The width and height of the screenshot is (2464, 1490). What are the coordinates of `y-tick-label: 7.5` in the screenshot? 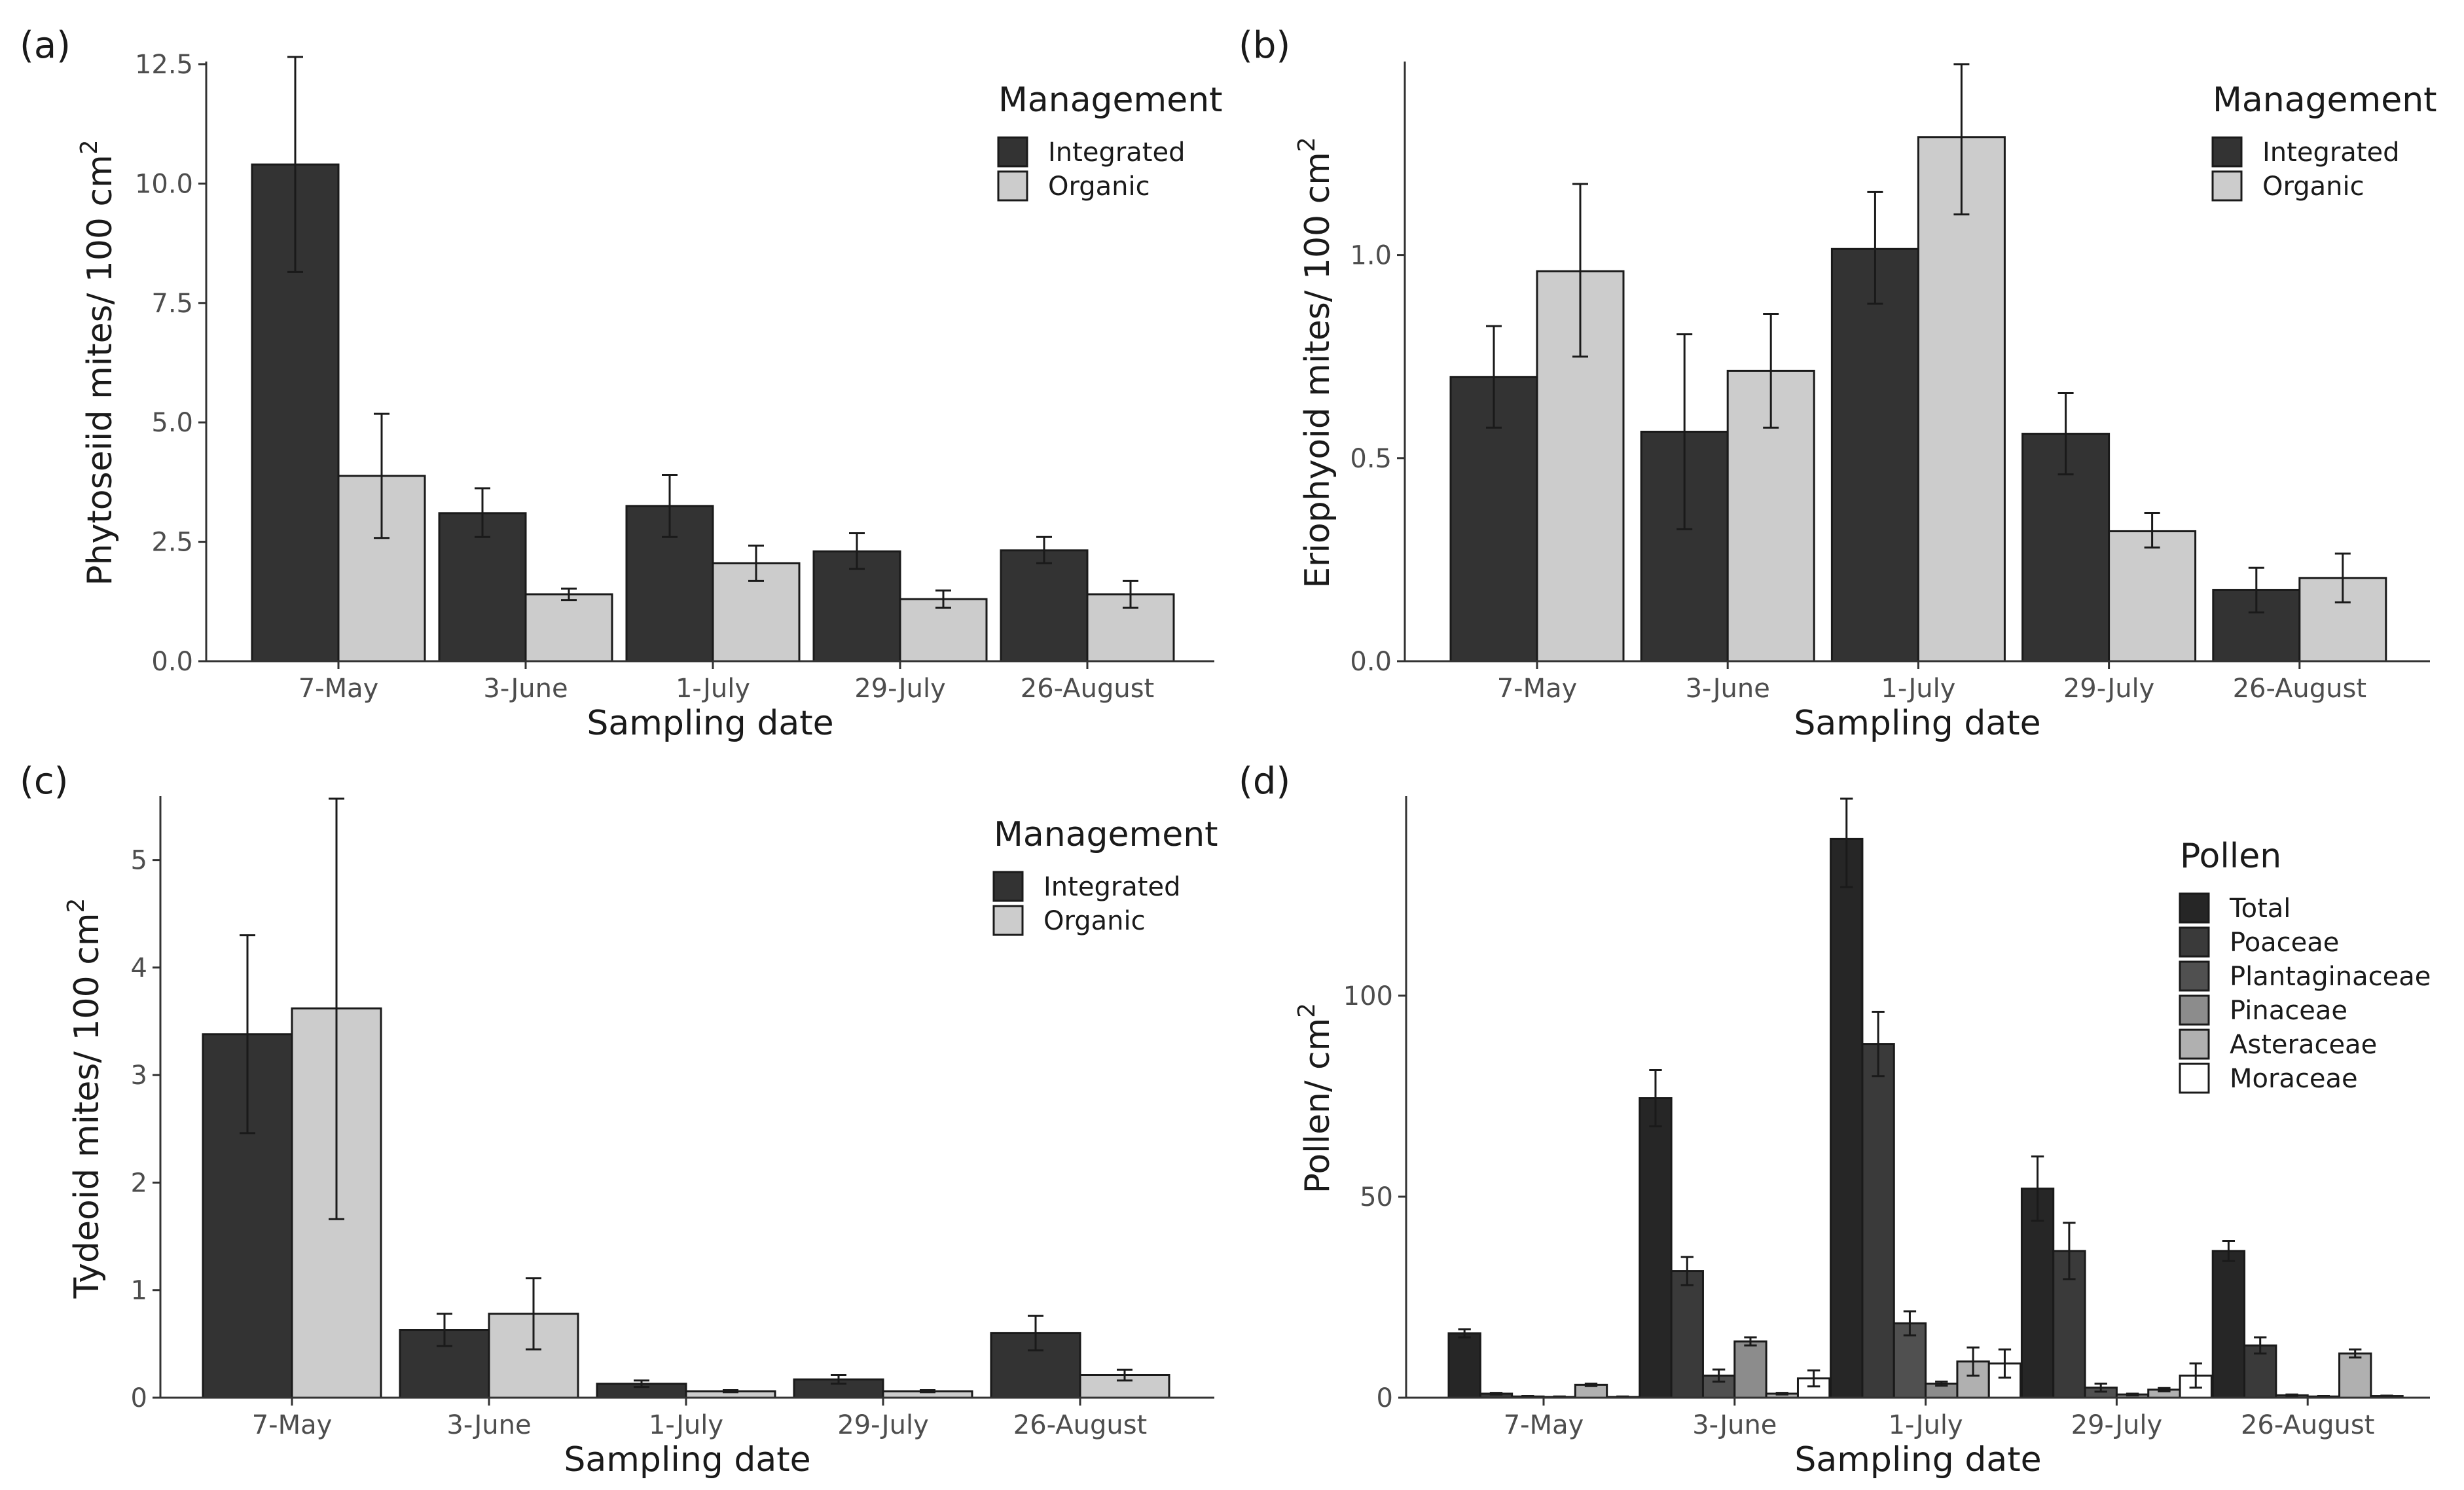 It's located at (172, 304).